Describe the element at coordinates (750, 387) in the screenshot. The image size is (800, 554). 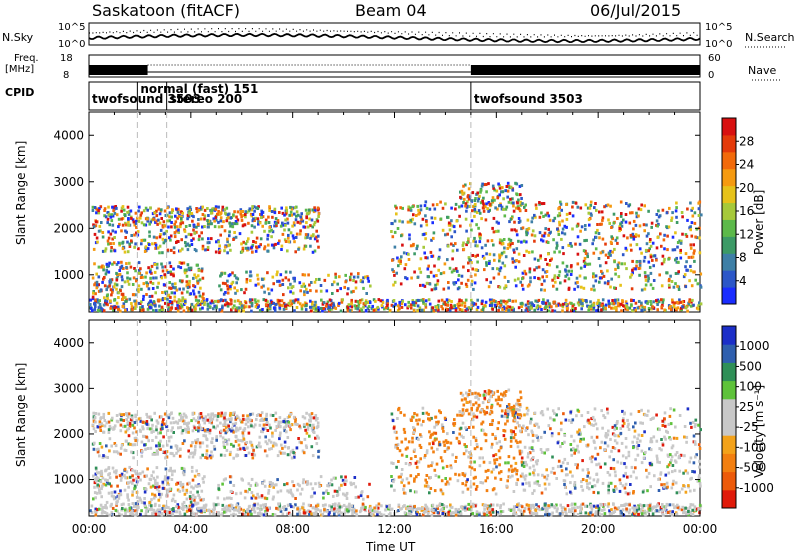
I see `velocity-colorbar-tick-label: 100` at that location.